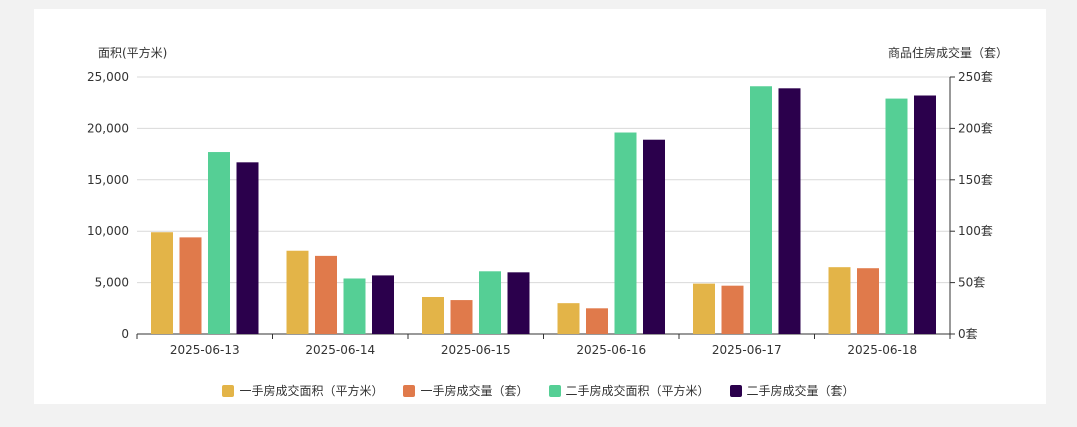 This screenshot has width=1077, height=427. I want to click on legend-item-second-hand-area: 二手房成交面积（平方米）, so click(629, 390).